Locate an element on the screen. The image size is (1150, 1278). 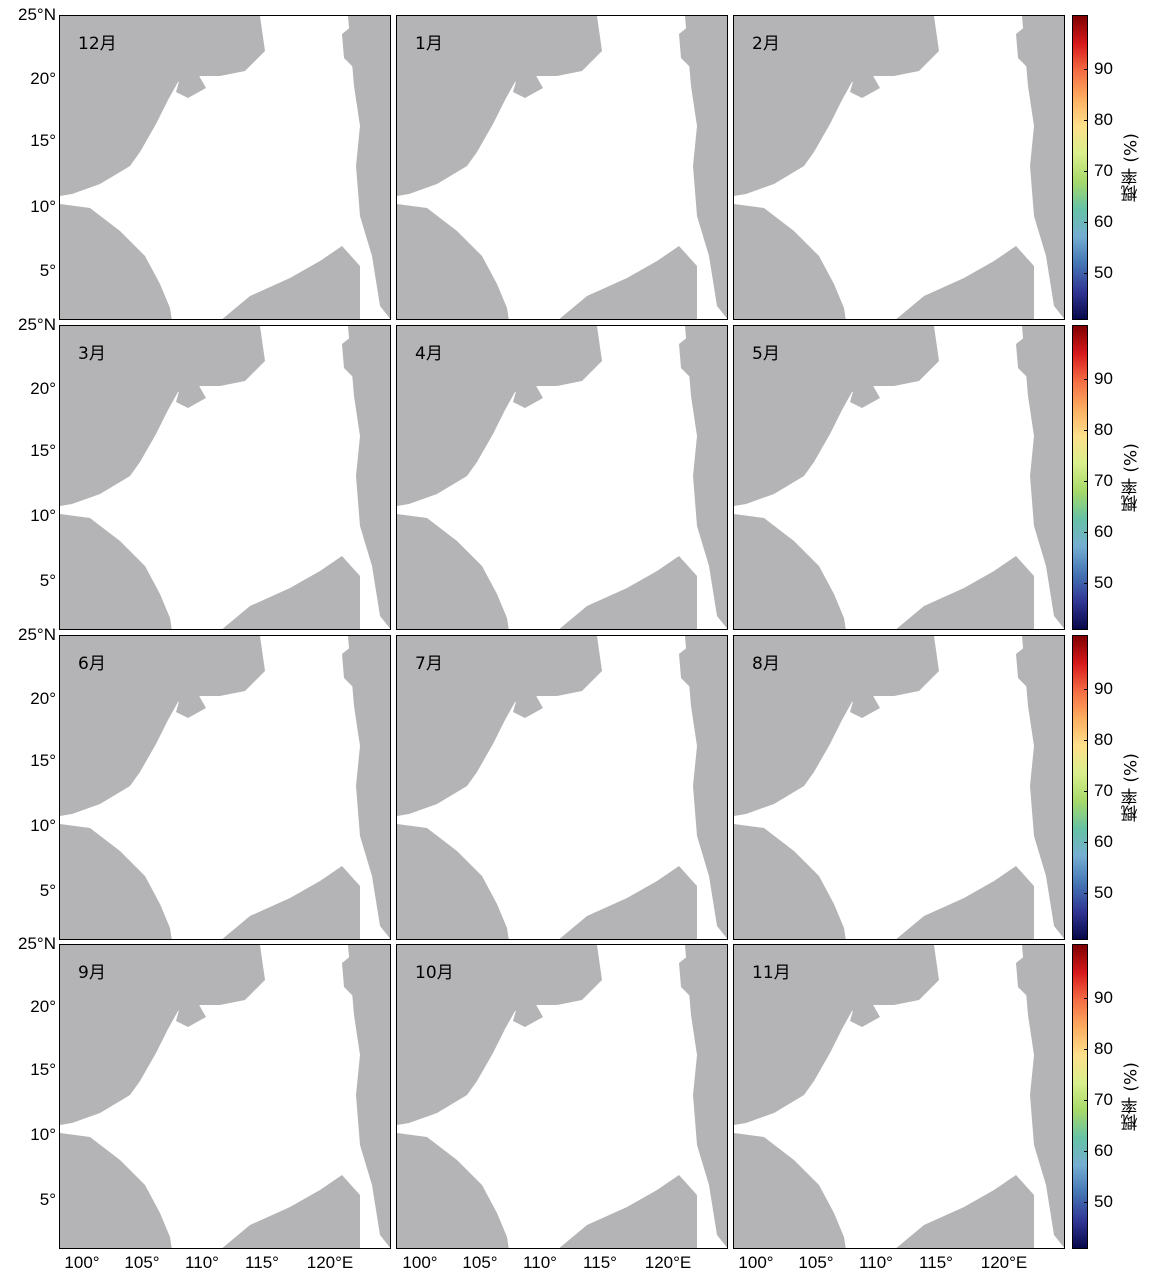
month-label: 12月 is located at coordinates (97, 44).